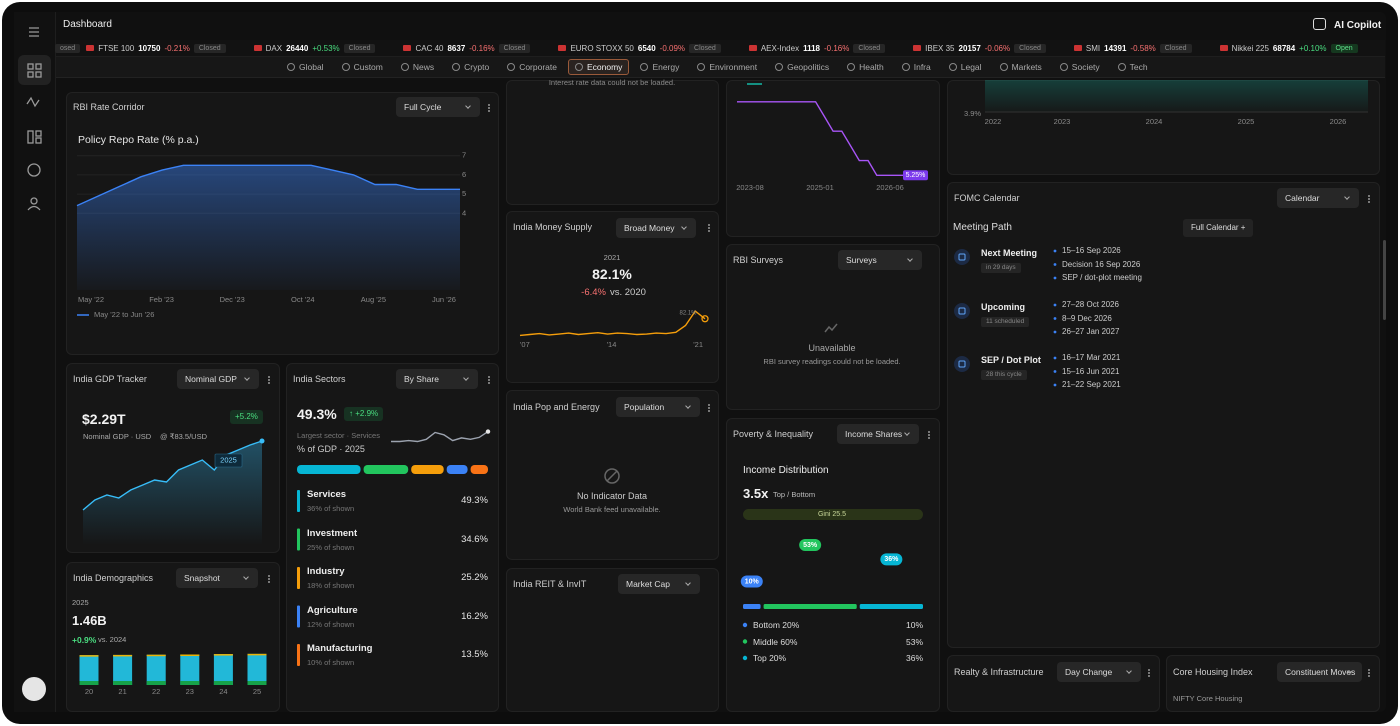 This screenshot has width=1400, height=726. Describe the element at coordinates (362, 67) in the screenshot. I see `tab: Custom` at that location.